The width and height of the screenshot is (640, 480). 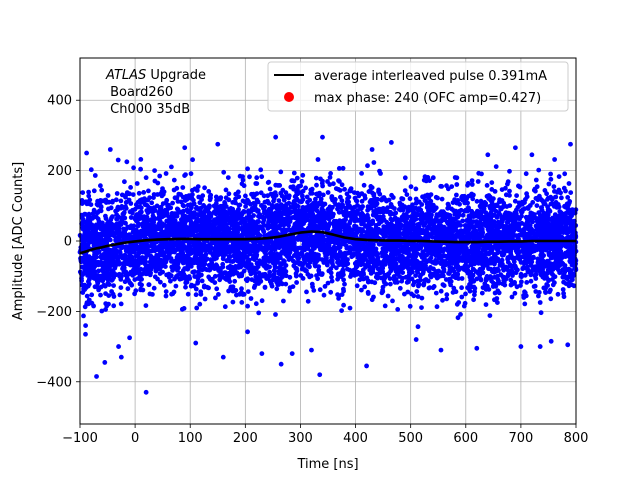 I want to click on x-tick-label: 300, so click(x=300, y=438).